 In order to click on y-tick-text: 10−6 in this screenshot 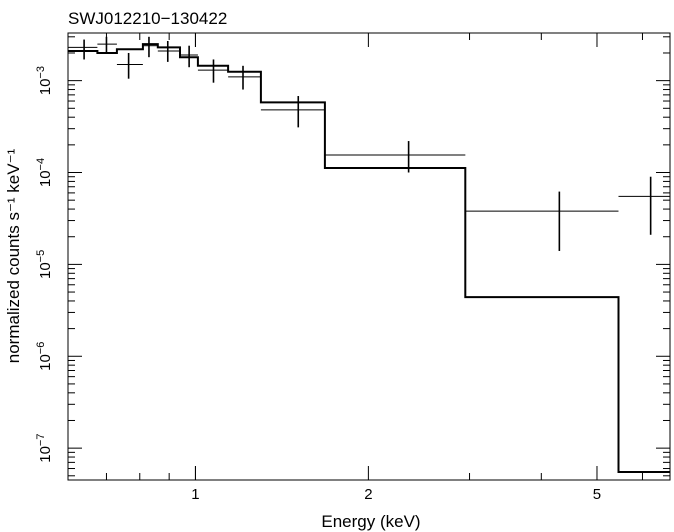, I will do `click(44, 356)`.